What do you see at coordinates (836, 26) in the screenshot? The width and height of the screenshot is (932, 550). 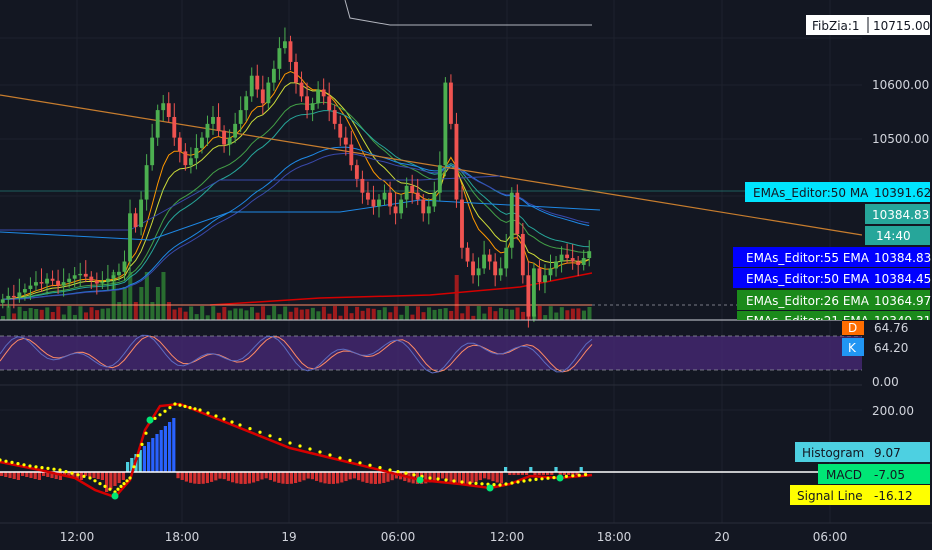 I see `fibzia-label-name: FibZia:1` at bounding box center [836, 26].